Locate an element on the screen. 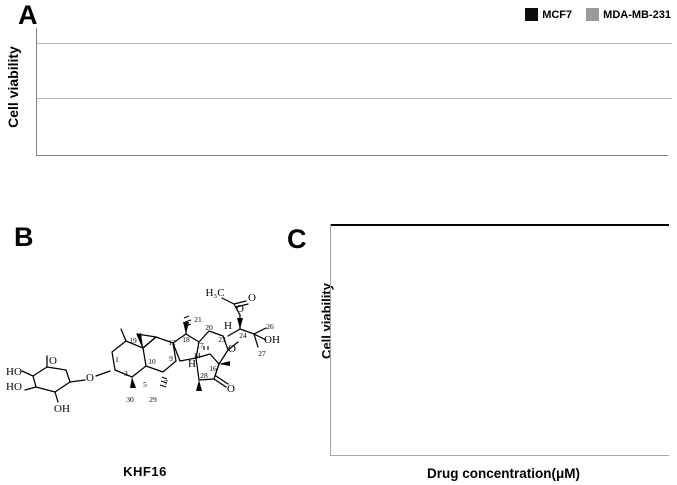 The height and width of the screenshot is (485, 677). legend-swatch-mcf7 is located at coordinates (532, 14).